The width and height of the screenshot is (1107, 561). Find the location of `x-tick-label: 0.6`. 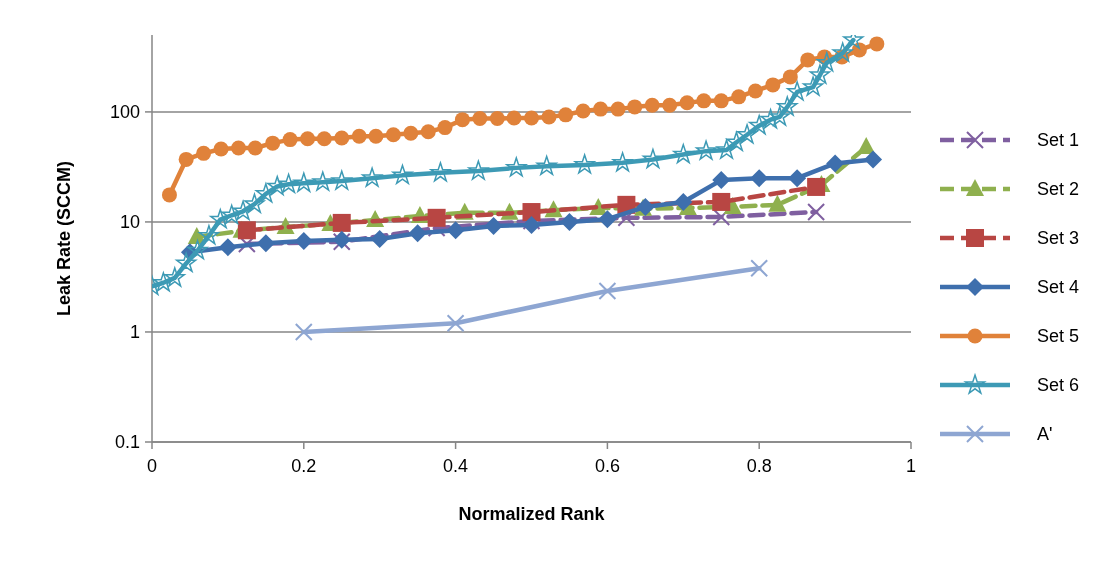

x-tick-label: 0.6 is located at coordinates (607, 466).